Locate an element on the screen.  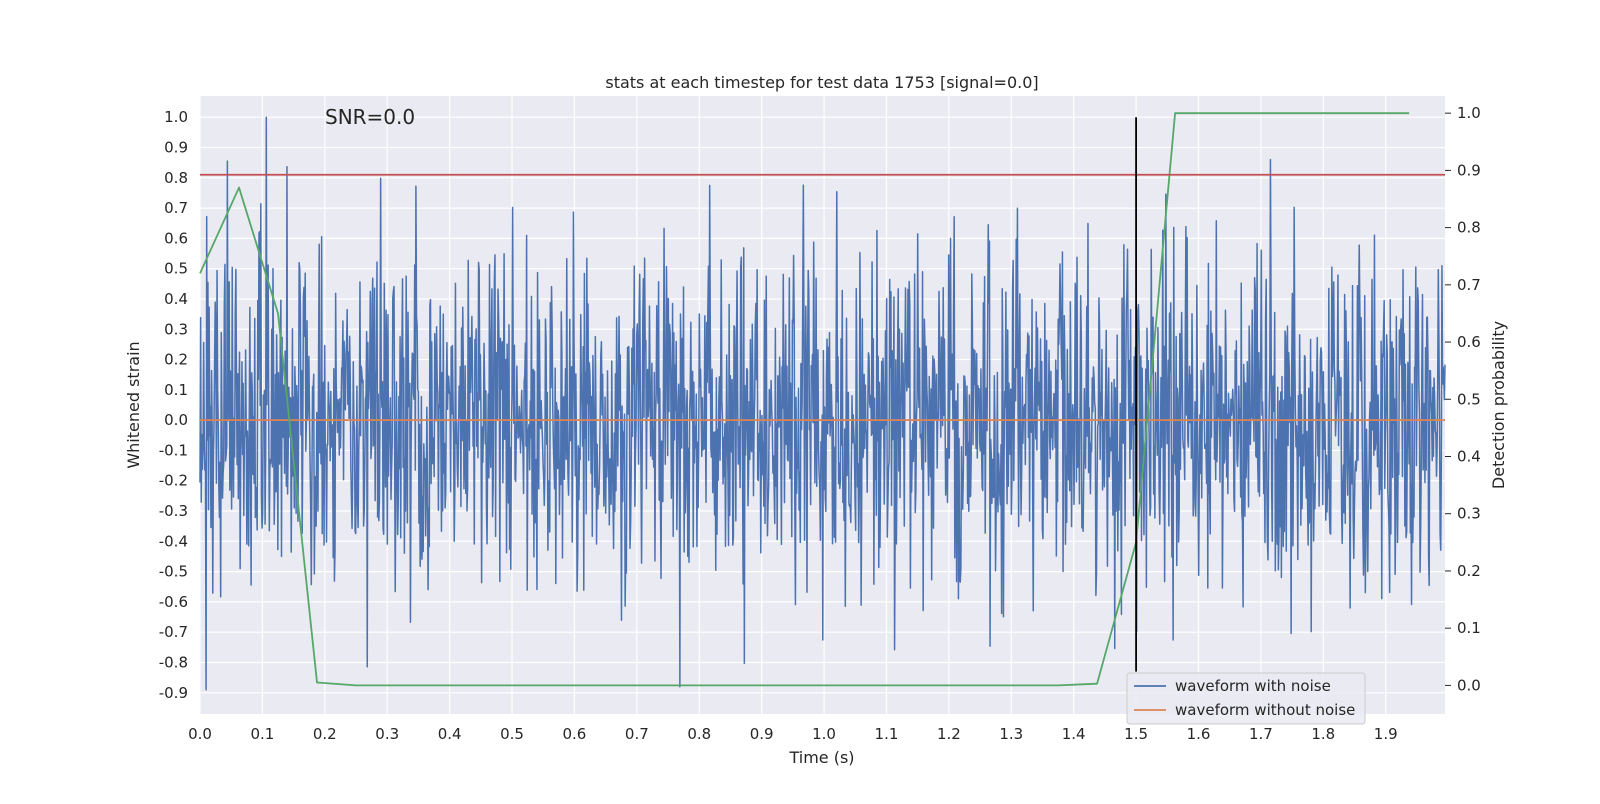
y-tick-label: -0.6 is located at coordinates (173, 602).